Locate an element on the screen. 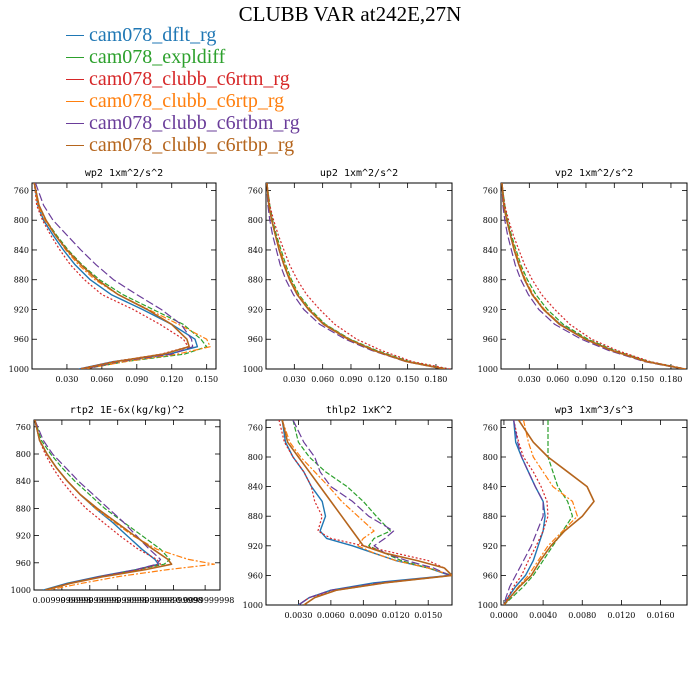 The height and width of the screenshot is (700, 700). legend-item: cam078_clubb_c6rtbp_rg is located at coordinates (183, 145).